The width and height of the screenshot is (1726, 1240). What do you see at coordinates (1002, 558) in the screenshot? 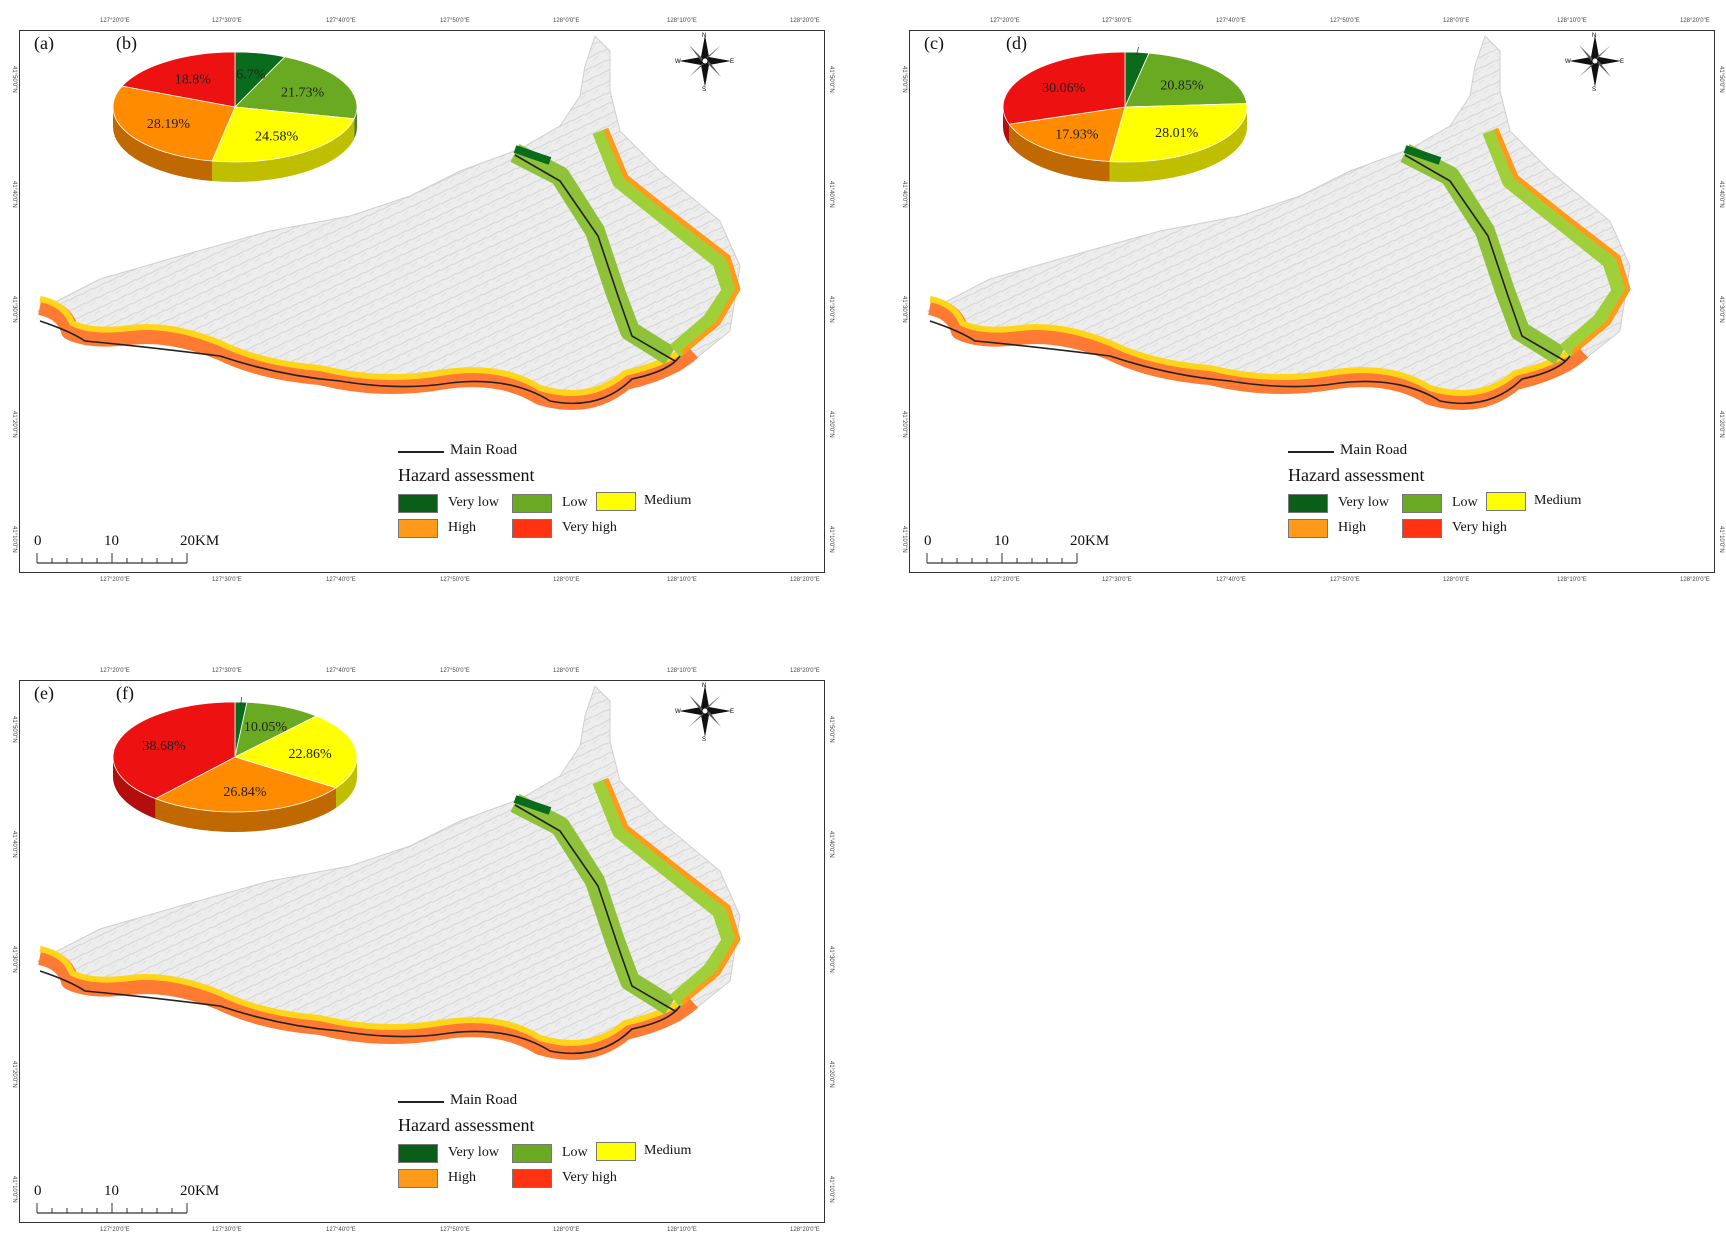
I see `scale-bar` at bounding box center [1002, 558].